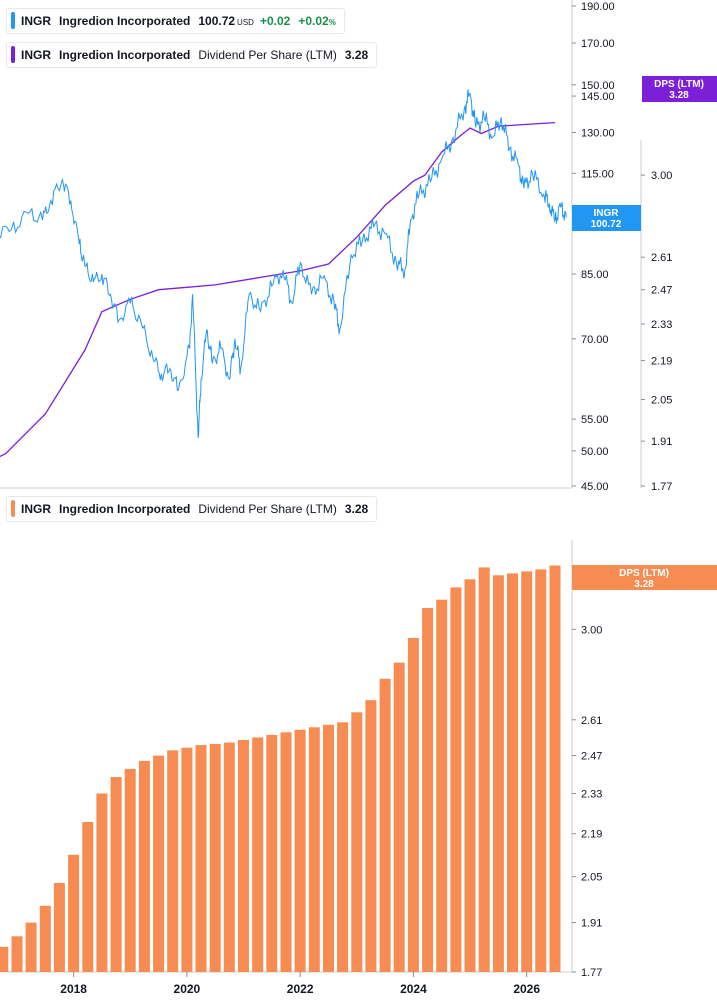 This screenshot has width=717, height=1005. I want to click on price-legend-color-bar, so click(13, 20).